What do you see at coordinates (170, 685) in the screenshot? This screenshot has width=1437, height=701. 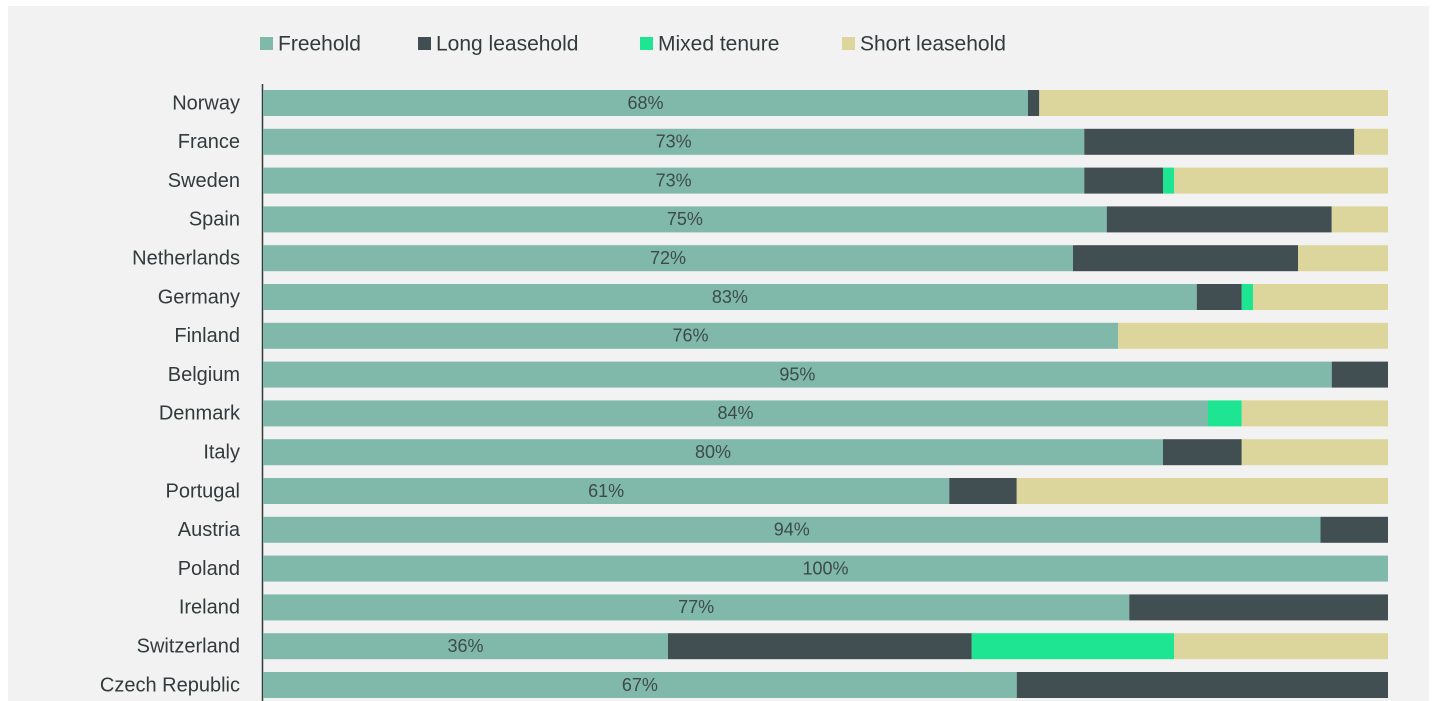 I see `category-label: Czech Republic` at bounding box center [170, 685].